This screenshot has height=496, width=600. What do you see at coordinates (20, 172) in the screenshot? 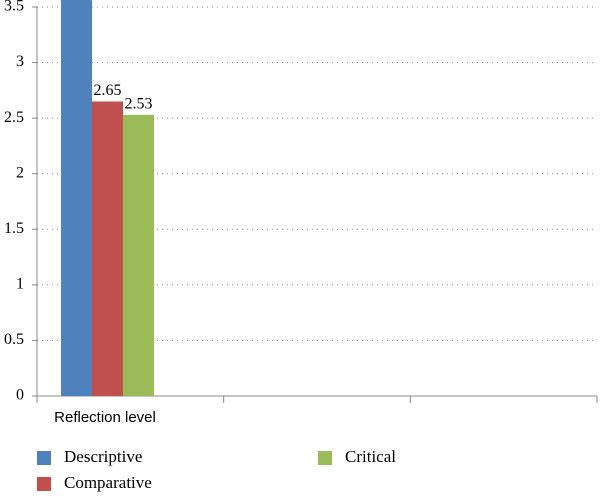
I see `y-tick-label: 2` at bounding box center [20, 172].